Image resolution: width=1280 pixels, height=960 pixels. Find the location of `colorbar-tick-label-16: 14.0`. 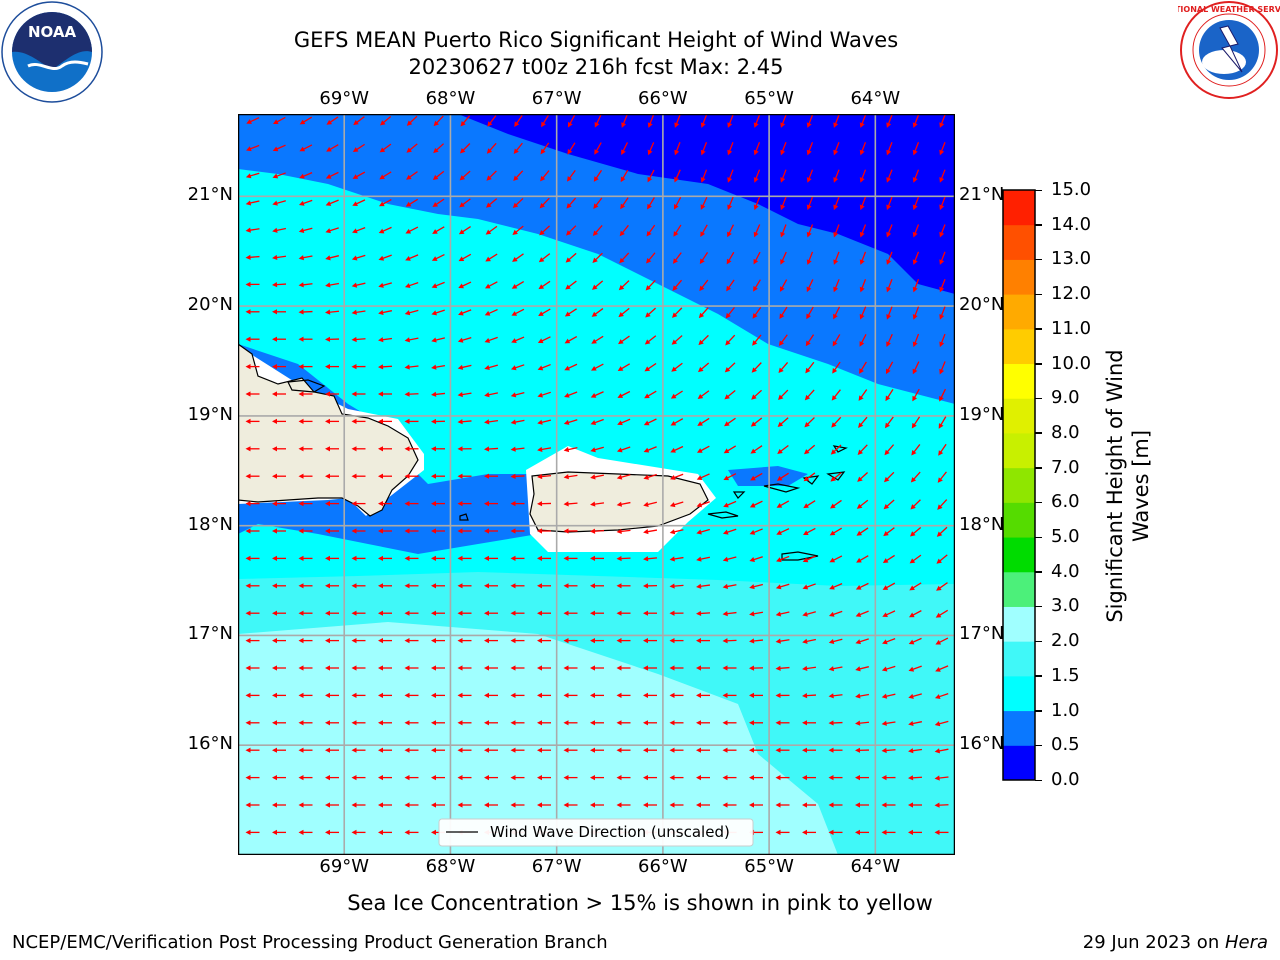

colorbar-tick-label-16: 14.0 is located at coordinates (1071, 224).